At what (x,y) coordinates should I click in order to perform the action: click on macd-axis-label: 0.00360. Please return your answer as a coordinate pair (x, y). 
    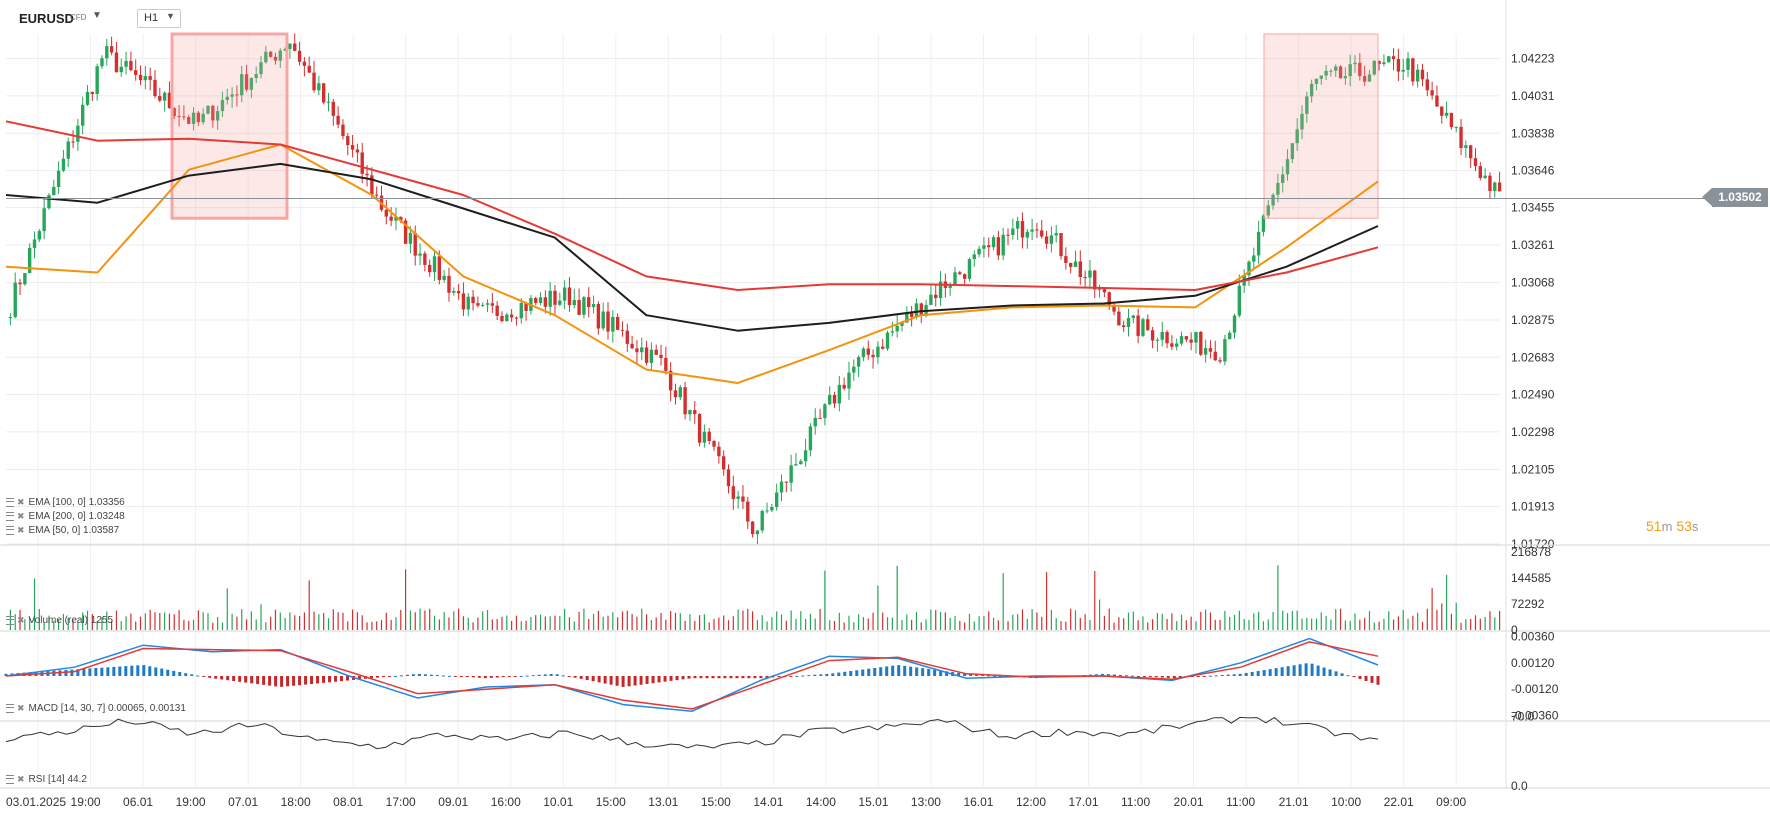
    Looking at the image, I should click on (1533, 636).